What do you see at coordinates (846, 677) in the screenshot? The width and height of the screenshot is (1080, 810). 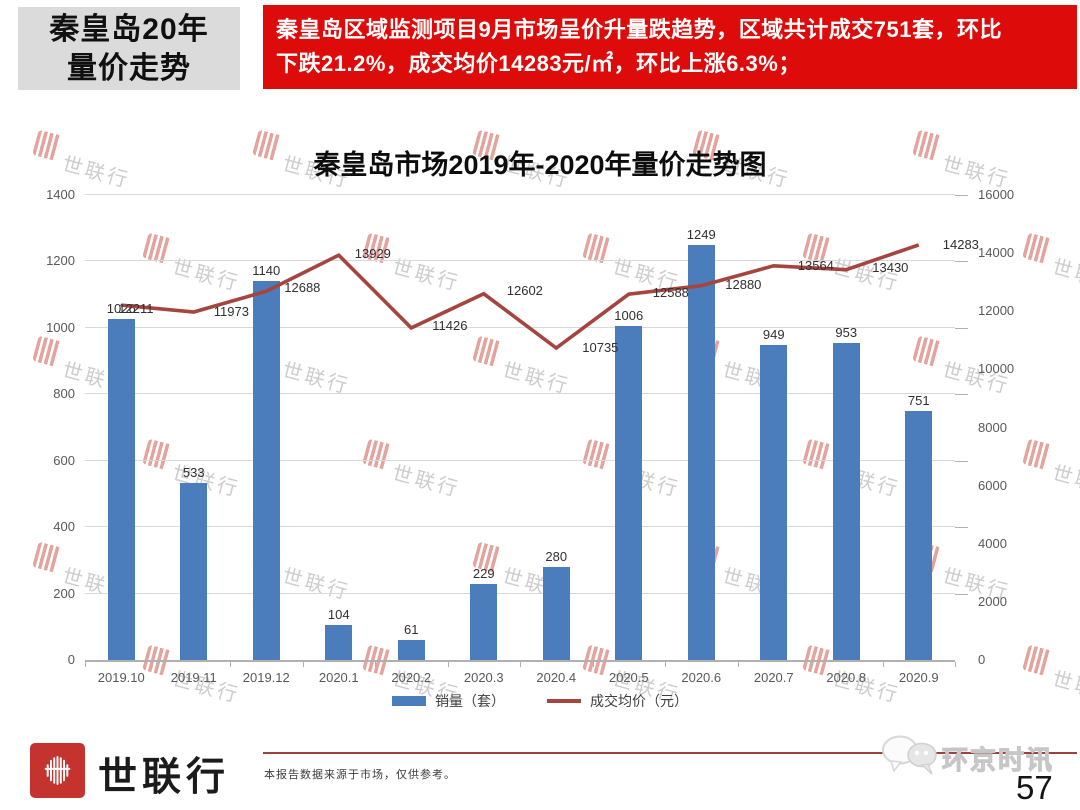 I see `x-axis-label: 2020.8` at bounding box center [846, 677].